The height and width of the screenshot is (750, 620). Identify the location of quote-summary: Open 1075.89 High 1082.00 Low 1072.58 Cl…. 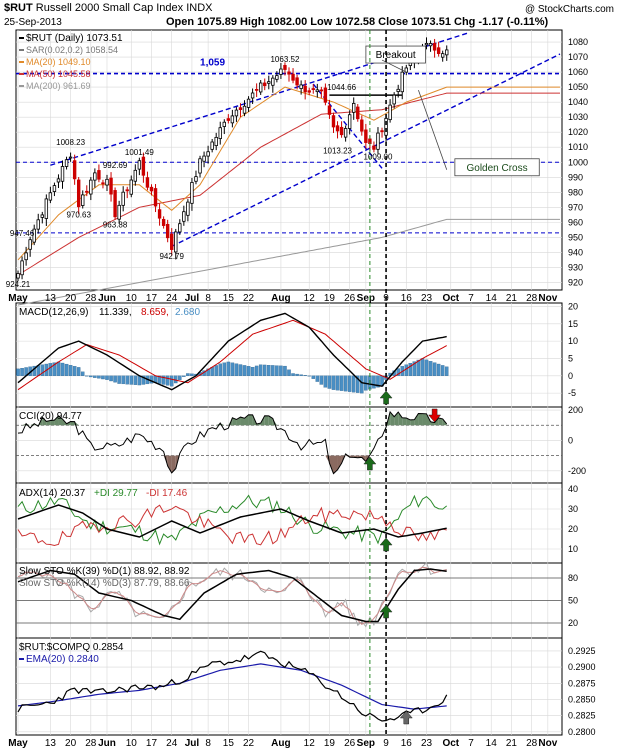
(357, 22).